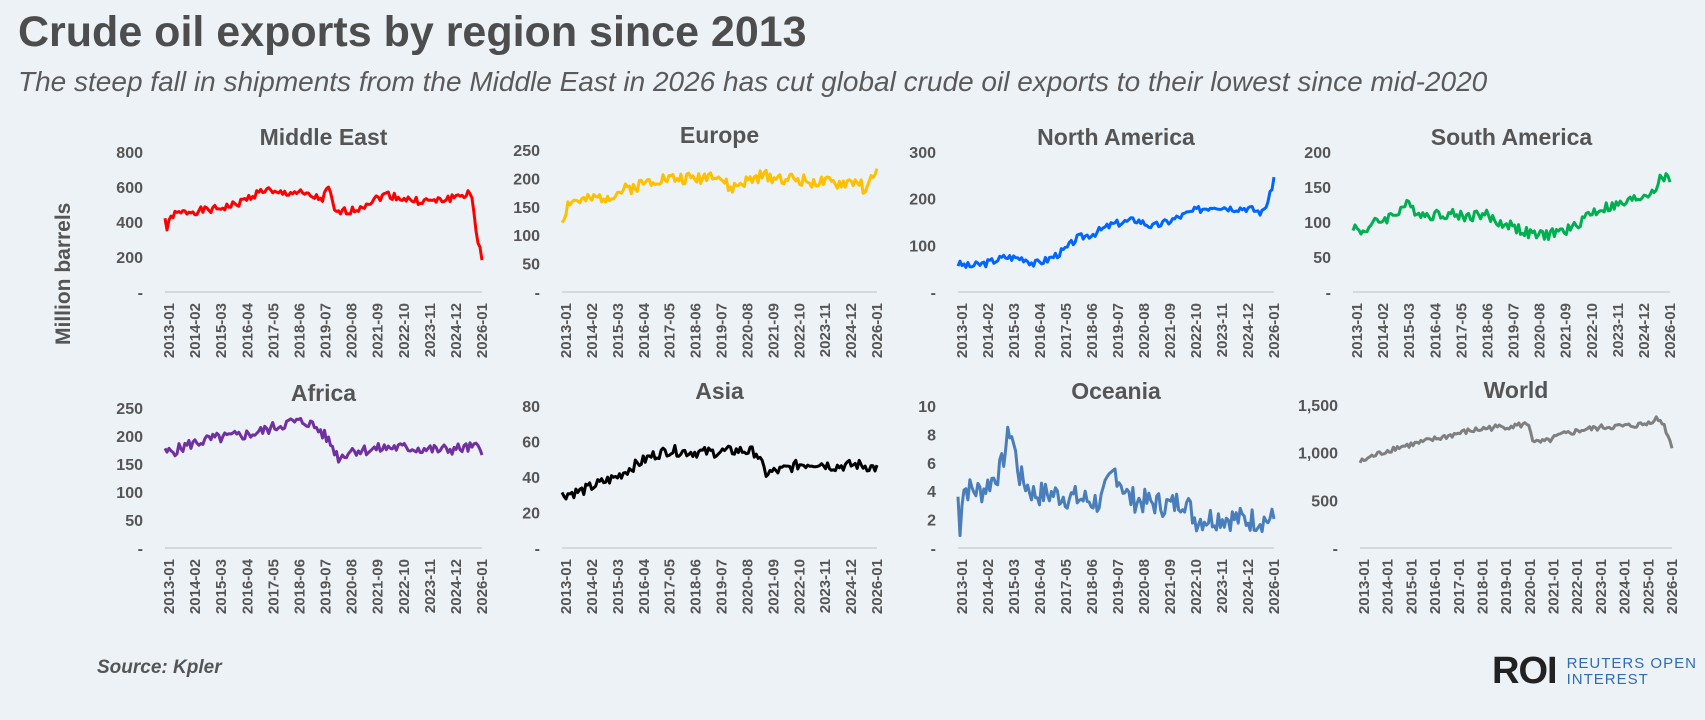 Image resolution: width=1705 pixels, height=720 pixels. Describe the element at coordinates (1317, 188) in the screenshot. I see `y-tick-label: 150` at that location.